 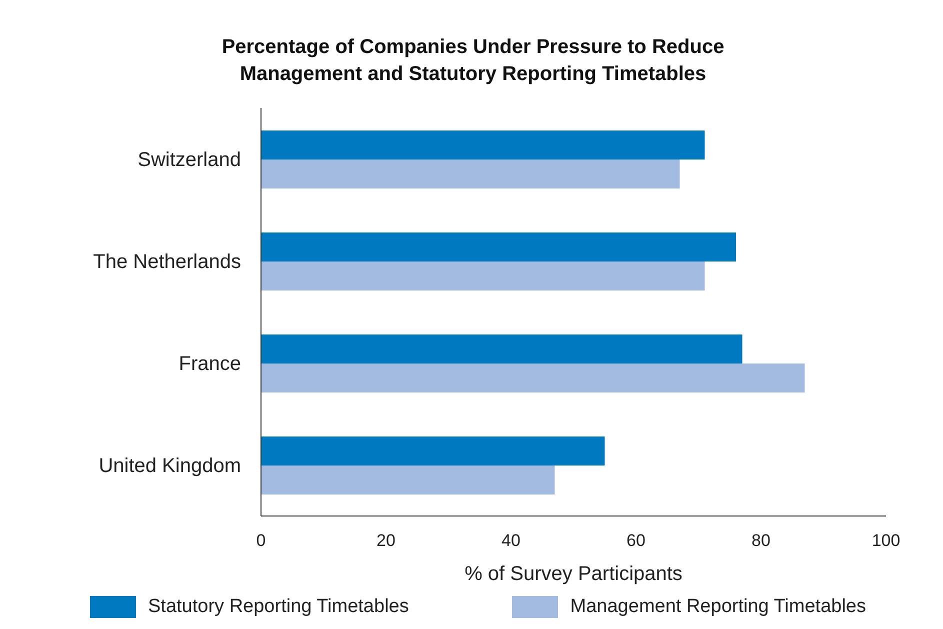 I want to click on chart-title: Percentage of Companies Under Pressure to Reduce Management and Statutory Reporting Timetables, so click(x=473, y=61).